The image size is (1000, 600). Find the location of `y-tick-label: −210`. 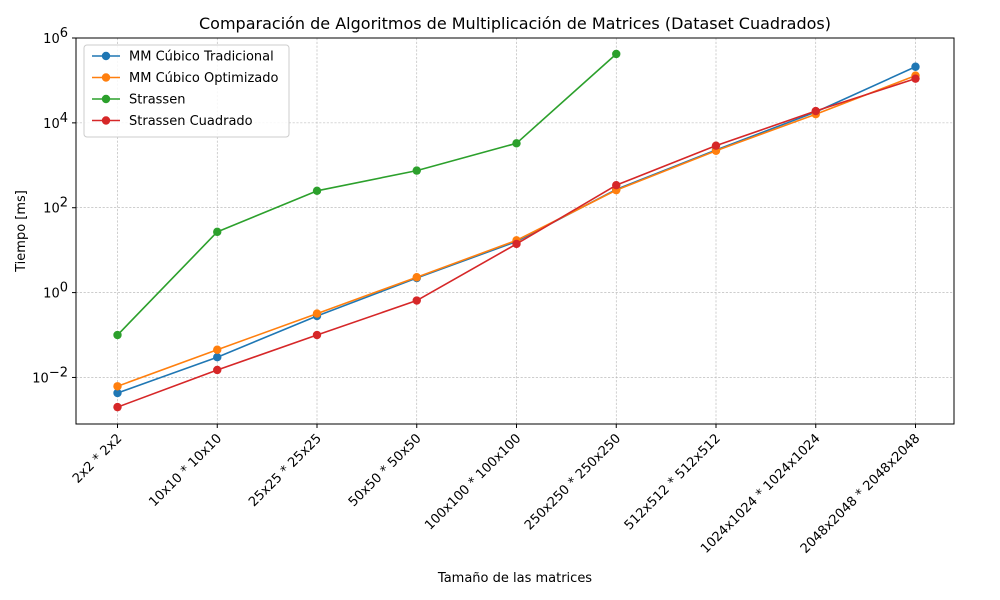

y-tick-label: −210 is located at coordinates (50, 375).